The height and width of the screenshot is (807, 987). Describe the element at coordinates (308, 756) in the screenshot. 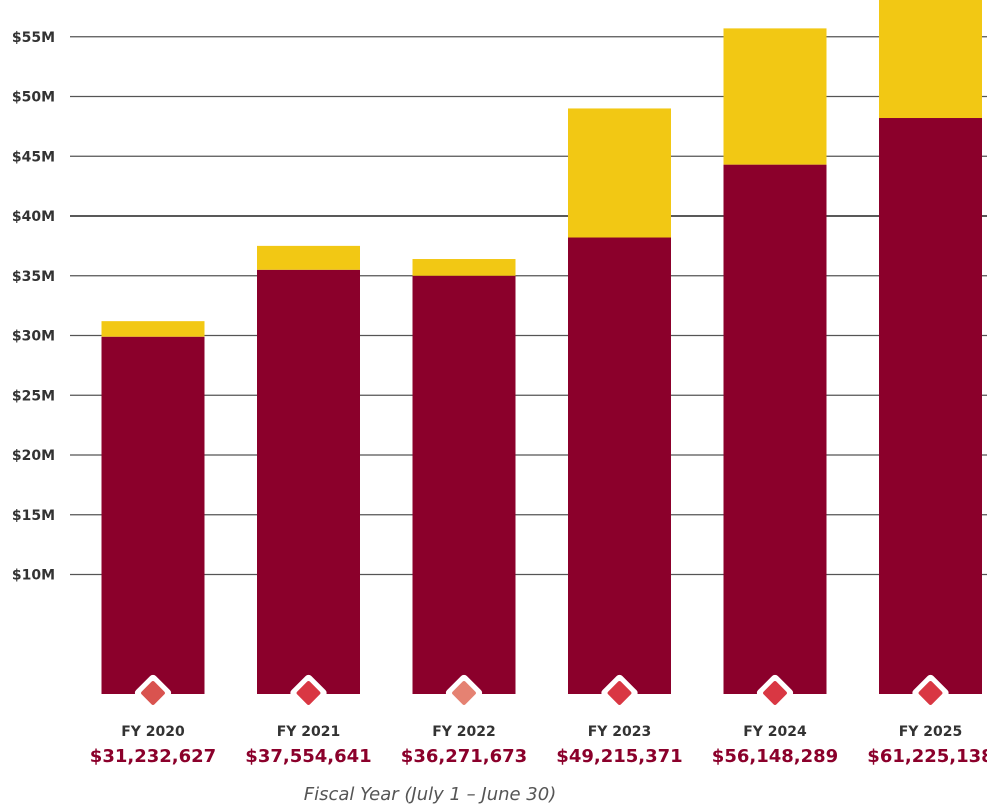

I see `total-value-label: $37,554,641` at that location.